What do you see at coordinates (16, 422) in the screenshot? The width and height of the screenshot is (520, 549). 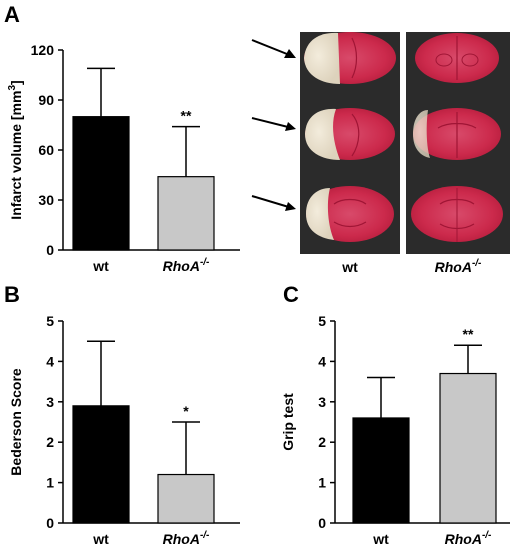 I see `y-axis-label: Bederson Score` at bounding box center [16, 422].